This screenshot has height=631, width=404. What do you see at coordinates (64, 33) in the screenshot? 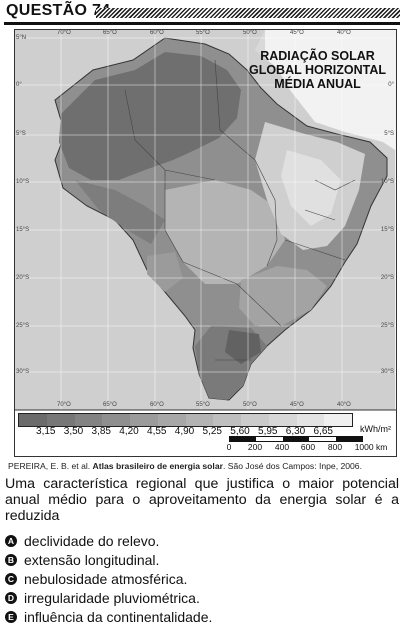
I see `tick-top: 70°O` at bounding box center [64, 33].